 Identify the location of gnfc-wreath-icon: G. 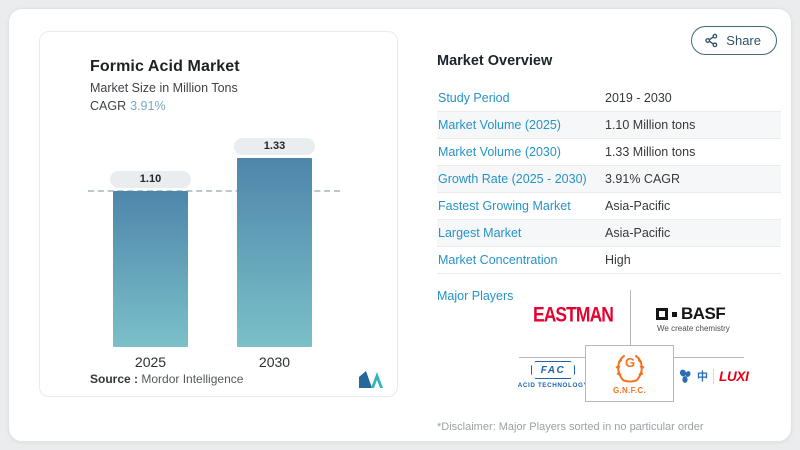
(629, 368).